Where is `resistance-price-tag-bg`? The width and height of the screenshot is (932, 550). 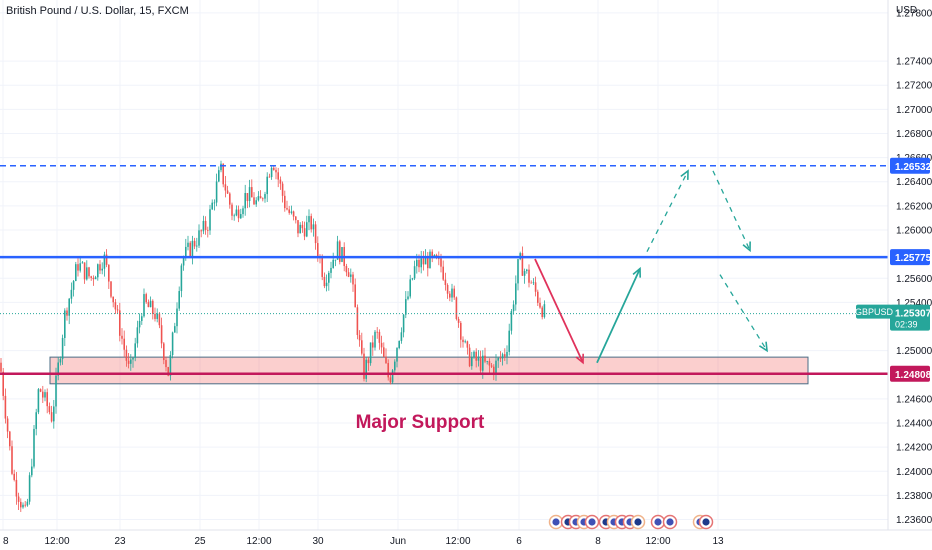 resistance-price-tag-bg is located at coordinates (910, 165).